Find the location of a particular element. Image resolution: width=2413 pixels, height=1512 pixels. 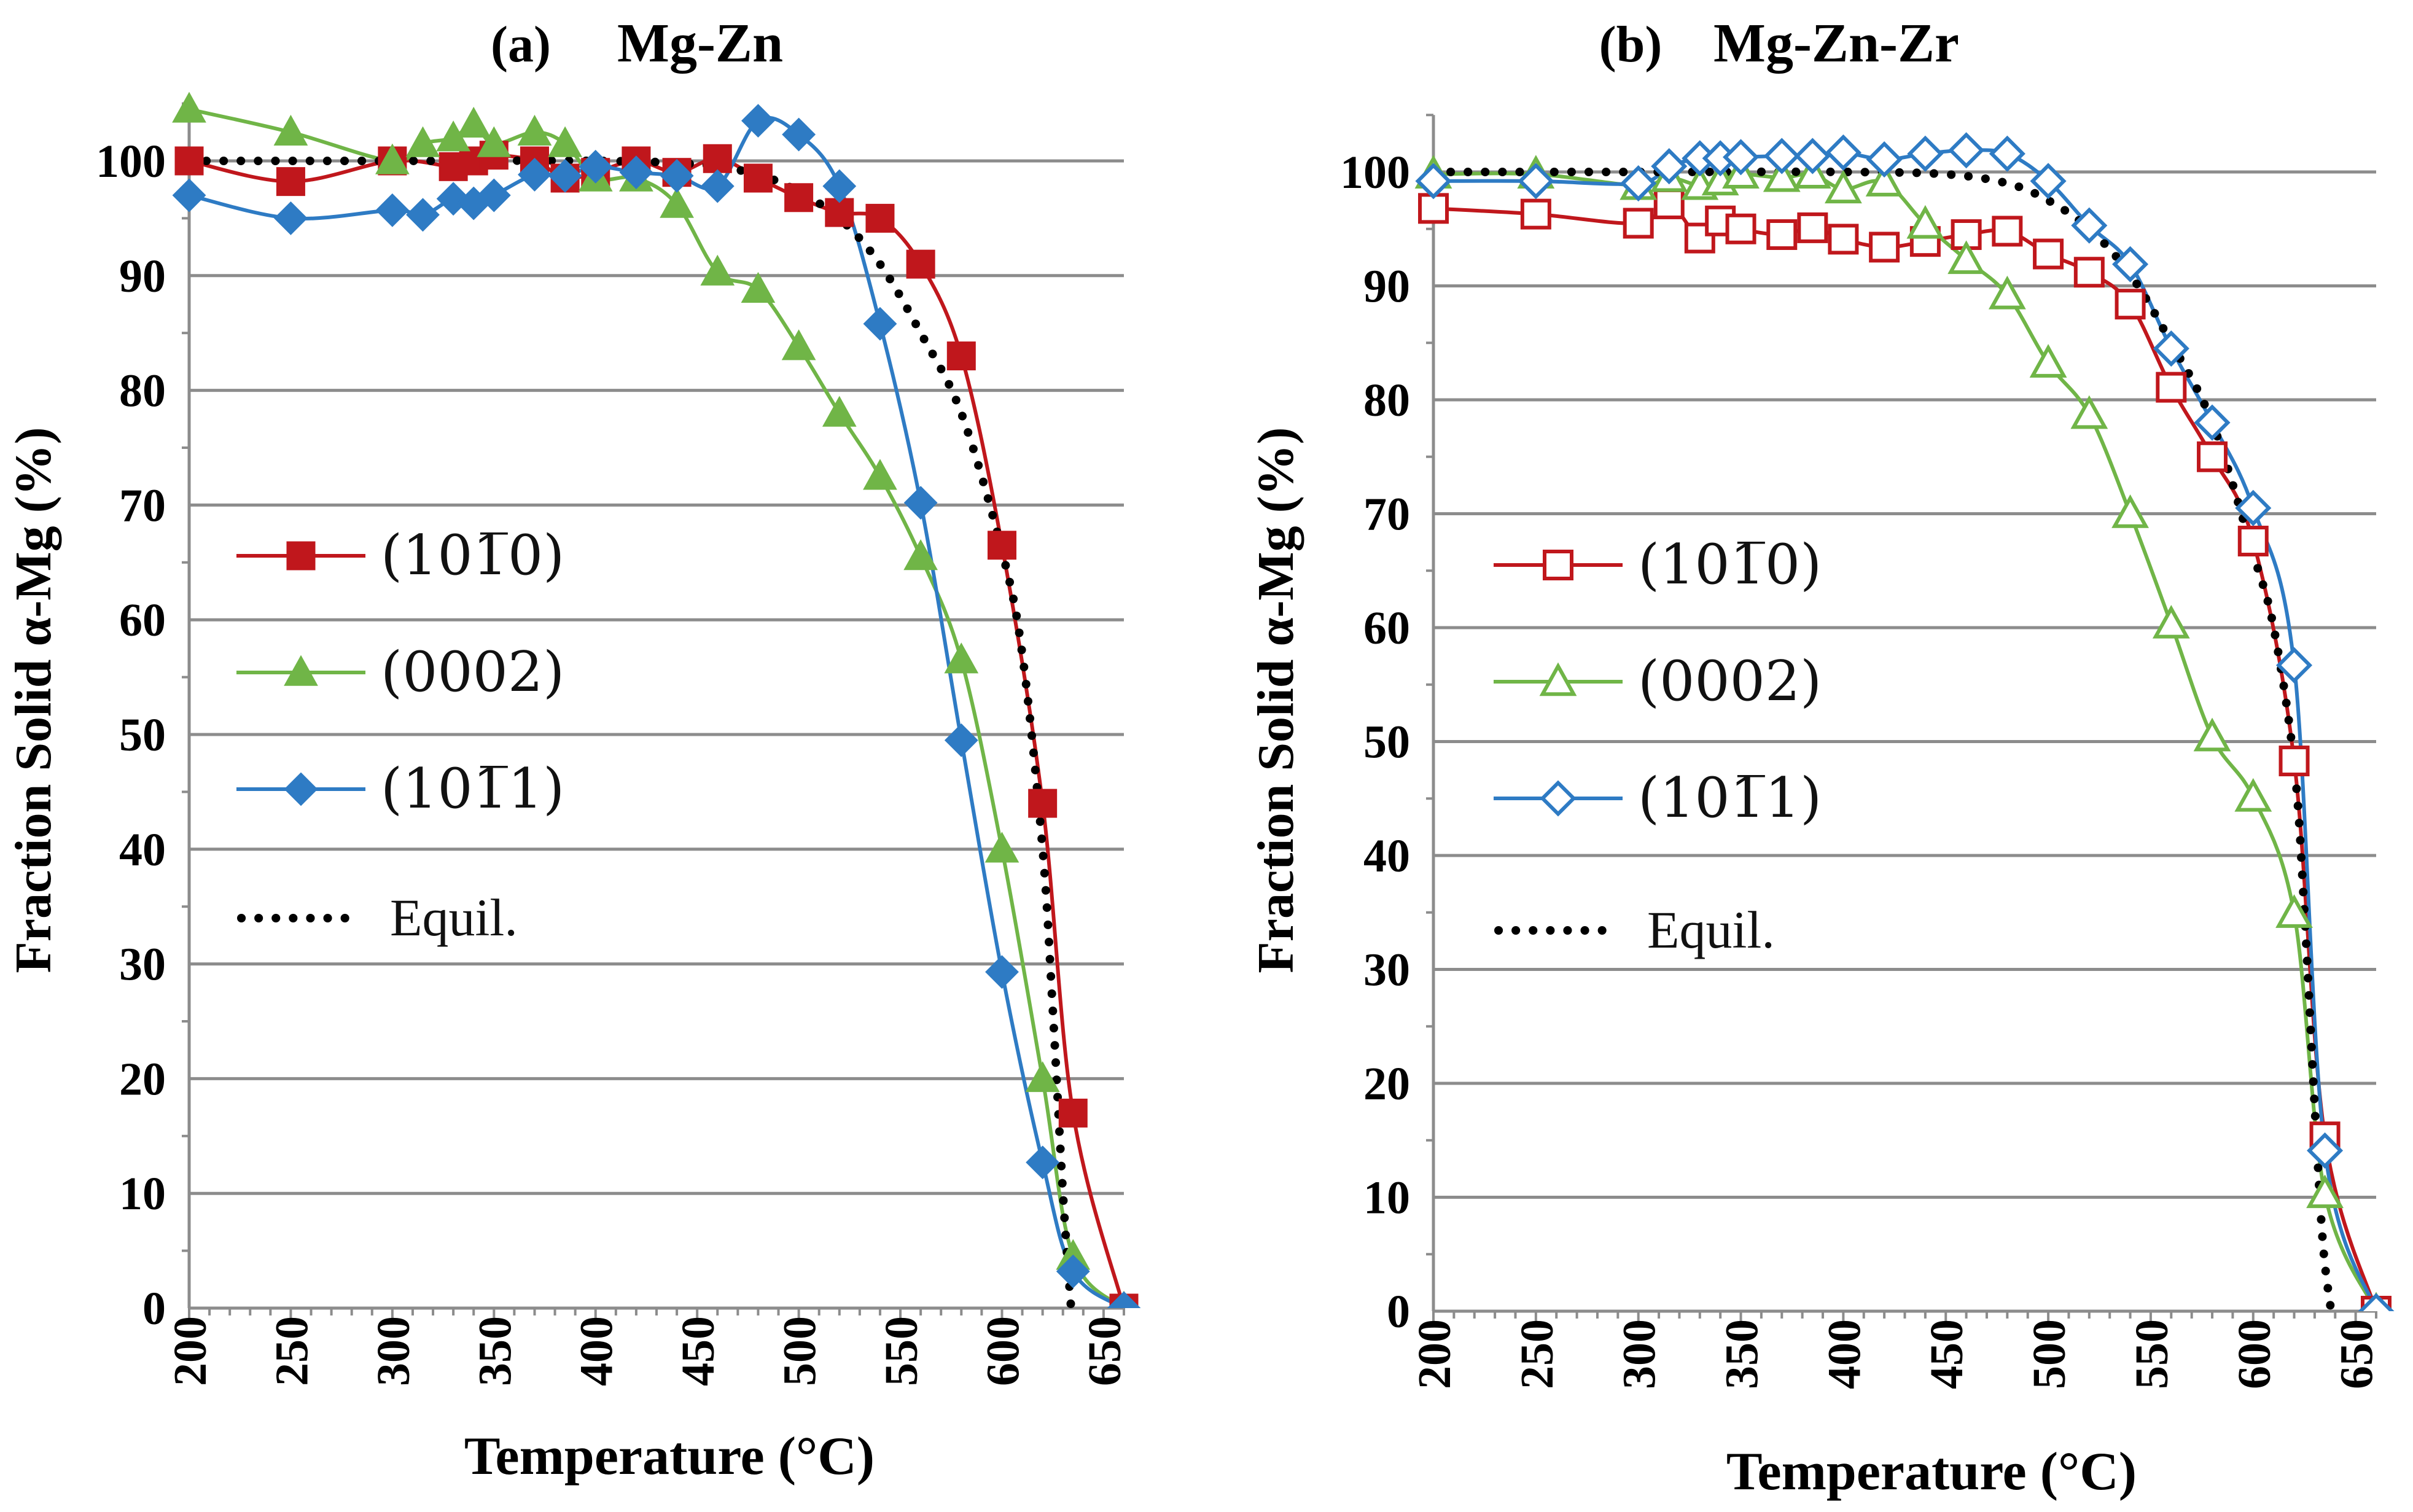

x-tick-label: 350 is located at coordinates (1742, 1354).